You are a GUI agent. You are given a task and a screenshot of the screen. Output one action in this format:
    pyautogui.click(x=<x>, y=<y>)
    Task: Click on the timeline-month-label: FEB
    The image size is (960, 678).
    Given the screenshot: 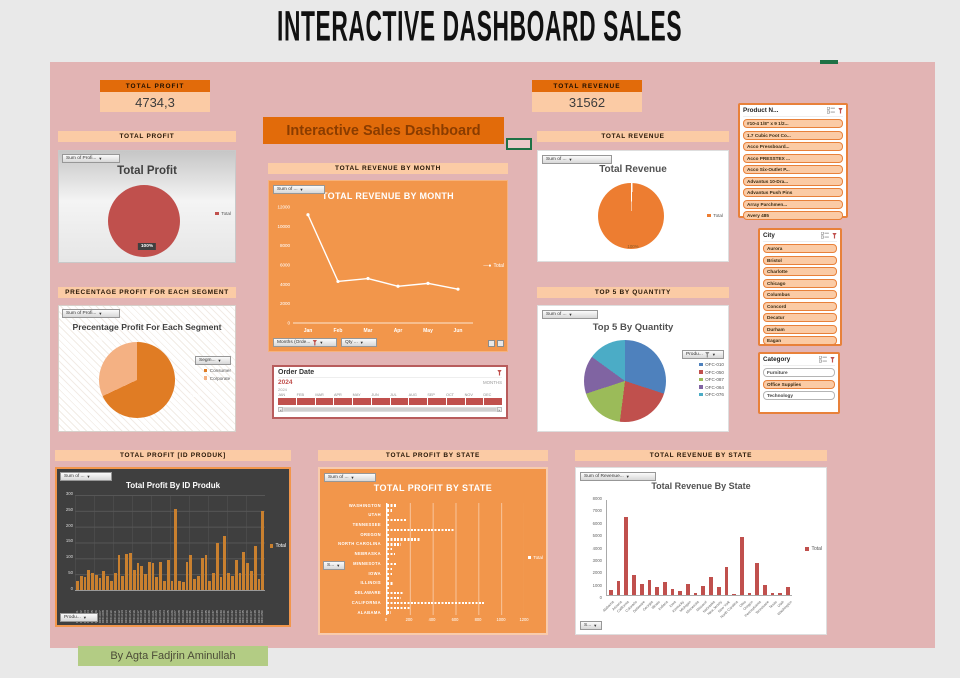 What is the action you would take?
    pyautogui.click(x=300, y=395)
    